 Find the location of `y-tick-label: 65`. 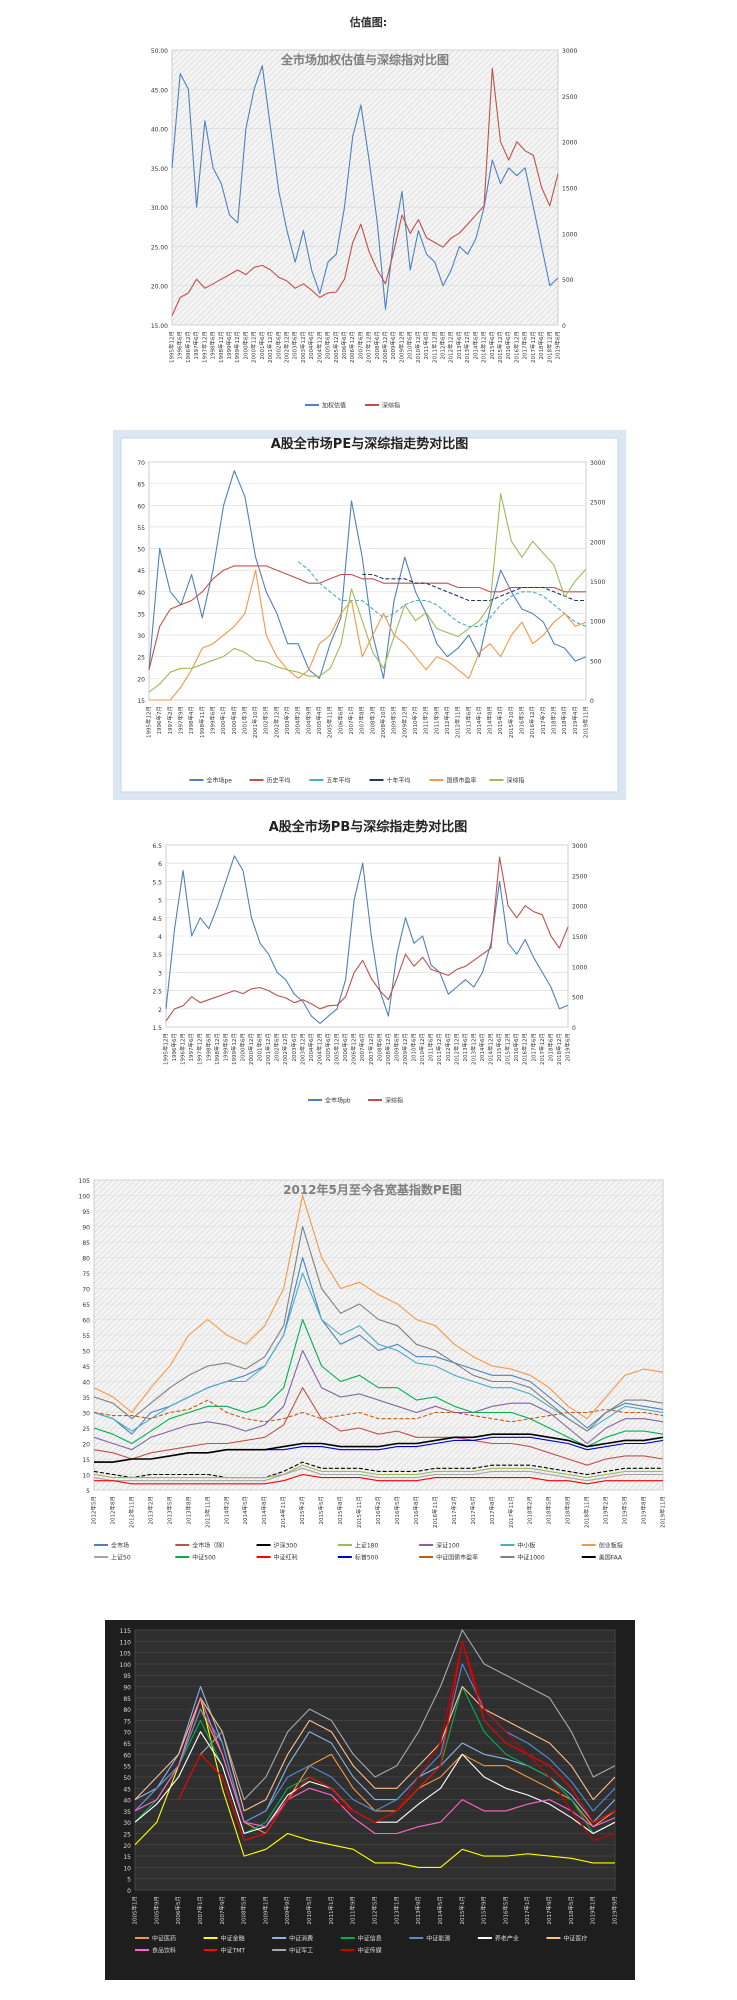

y-tick-label: 65 is located at coordinates (141, 485).